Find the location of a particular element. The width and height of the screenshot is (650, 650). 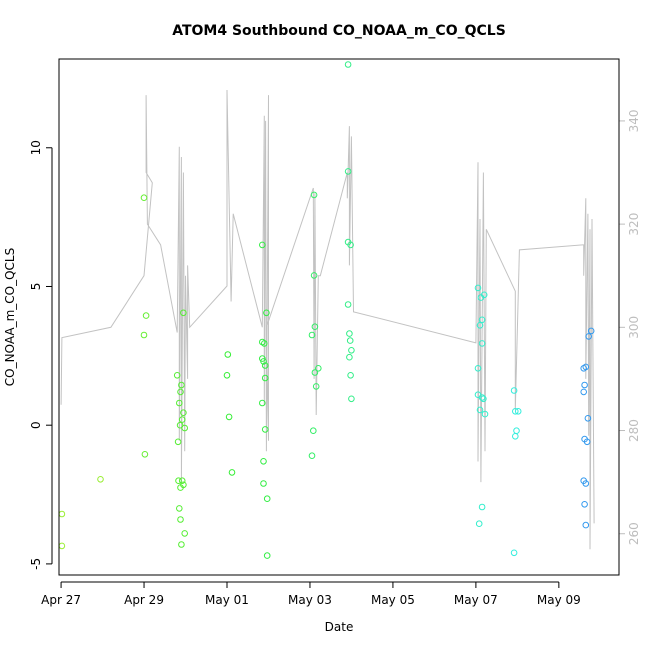

y-tick-label: -5 is located at coordinates (36, 564).